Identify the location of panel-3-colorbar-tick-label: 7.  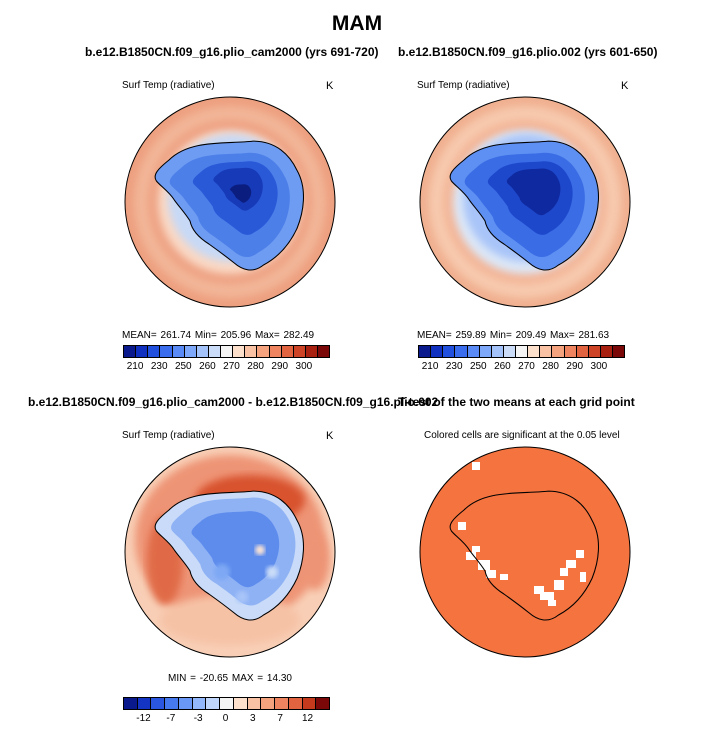
(280, 718).